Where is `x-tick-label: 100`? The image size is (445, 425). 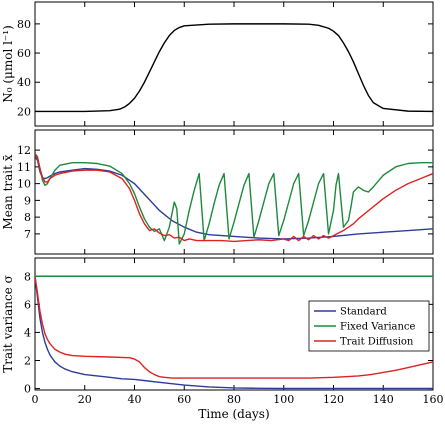 x-tick-label: 100 is located at coordinates (283, 399).